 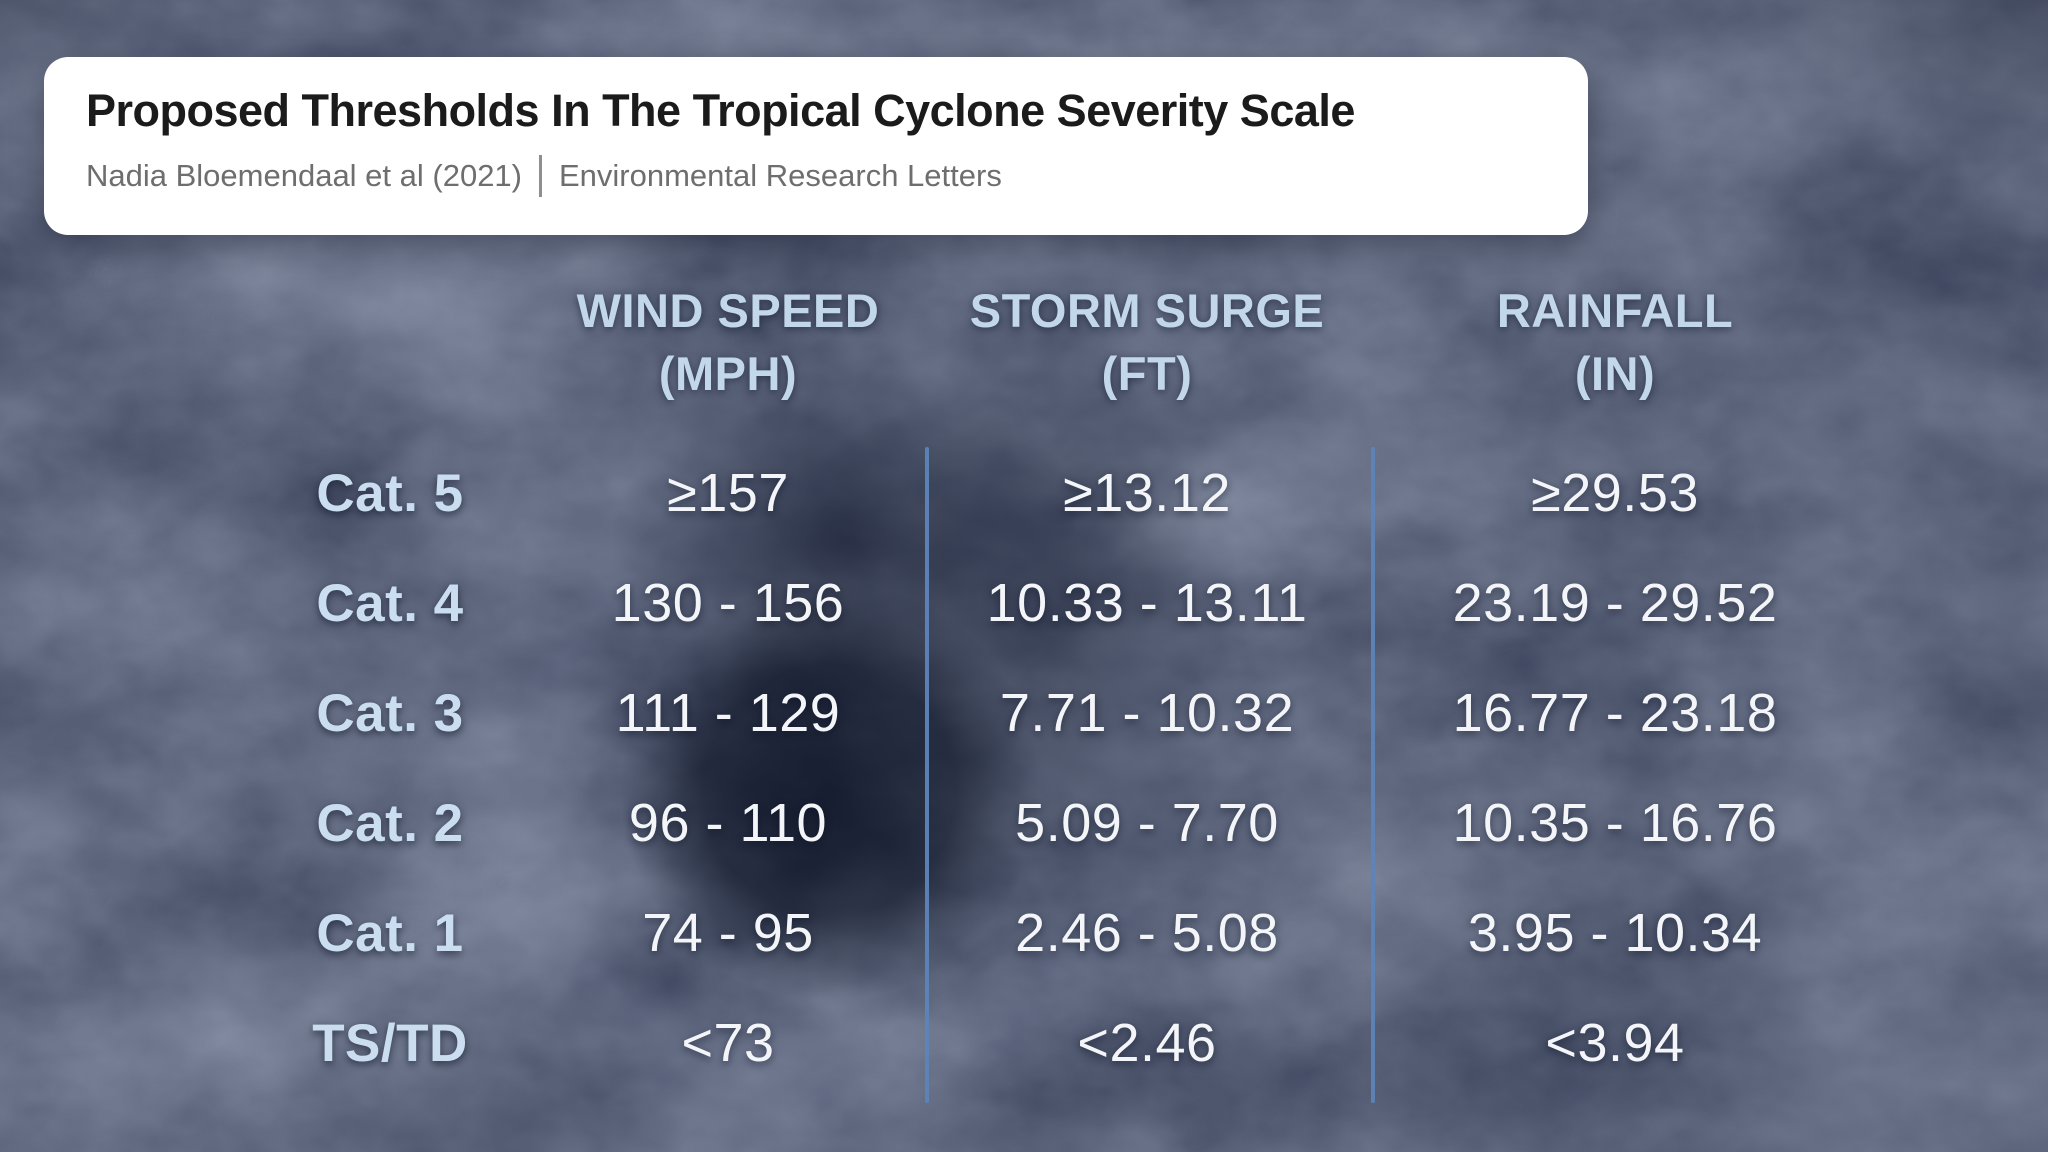 I want to click on cell-cat4-wind-speed: 130 - 156, so click(x=728, y=603).